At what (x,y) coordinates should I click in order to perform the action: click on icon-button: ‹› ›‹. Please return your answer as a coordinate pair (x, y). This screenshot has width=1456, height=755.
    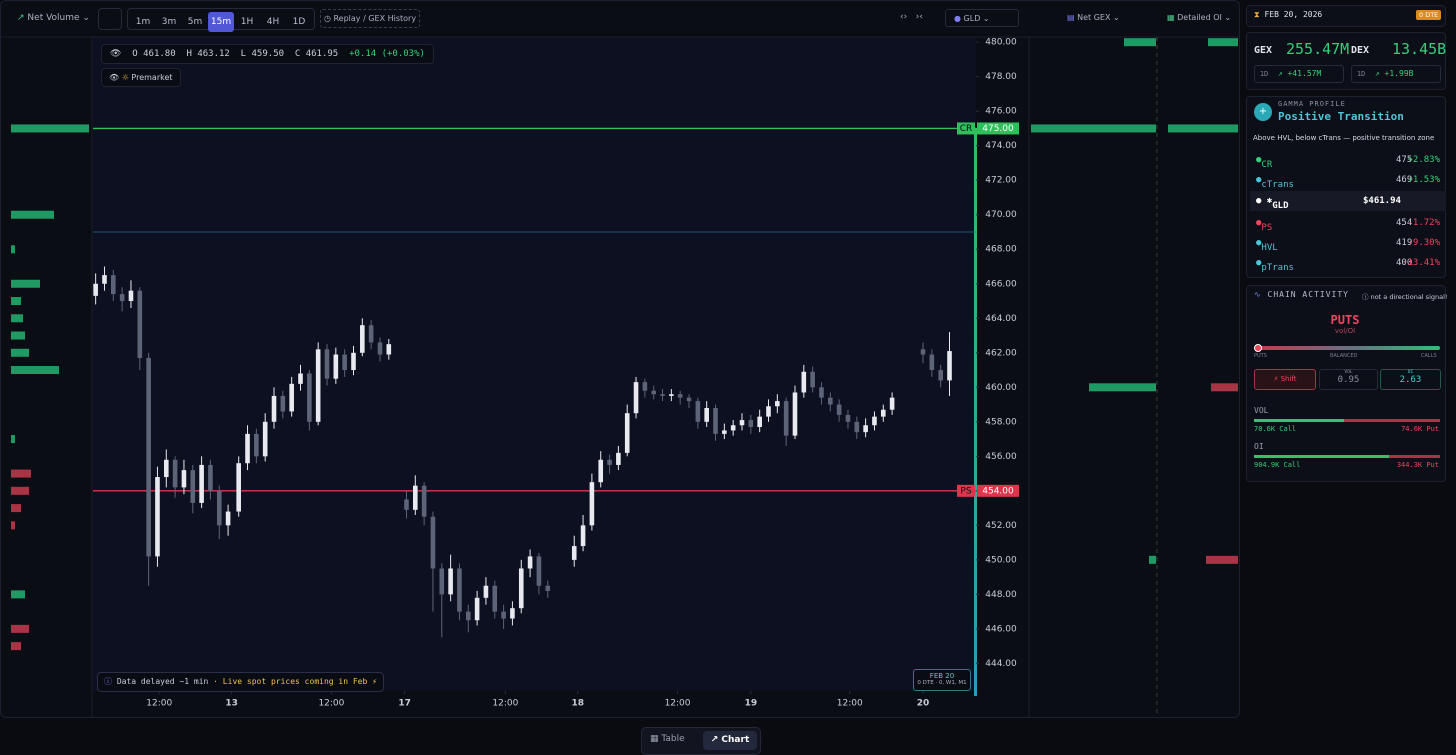
    Looking at the image, I should click on (911, 17).